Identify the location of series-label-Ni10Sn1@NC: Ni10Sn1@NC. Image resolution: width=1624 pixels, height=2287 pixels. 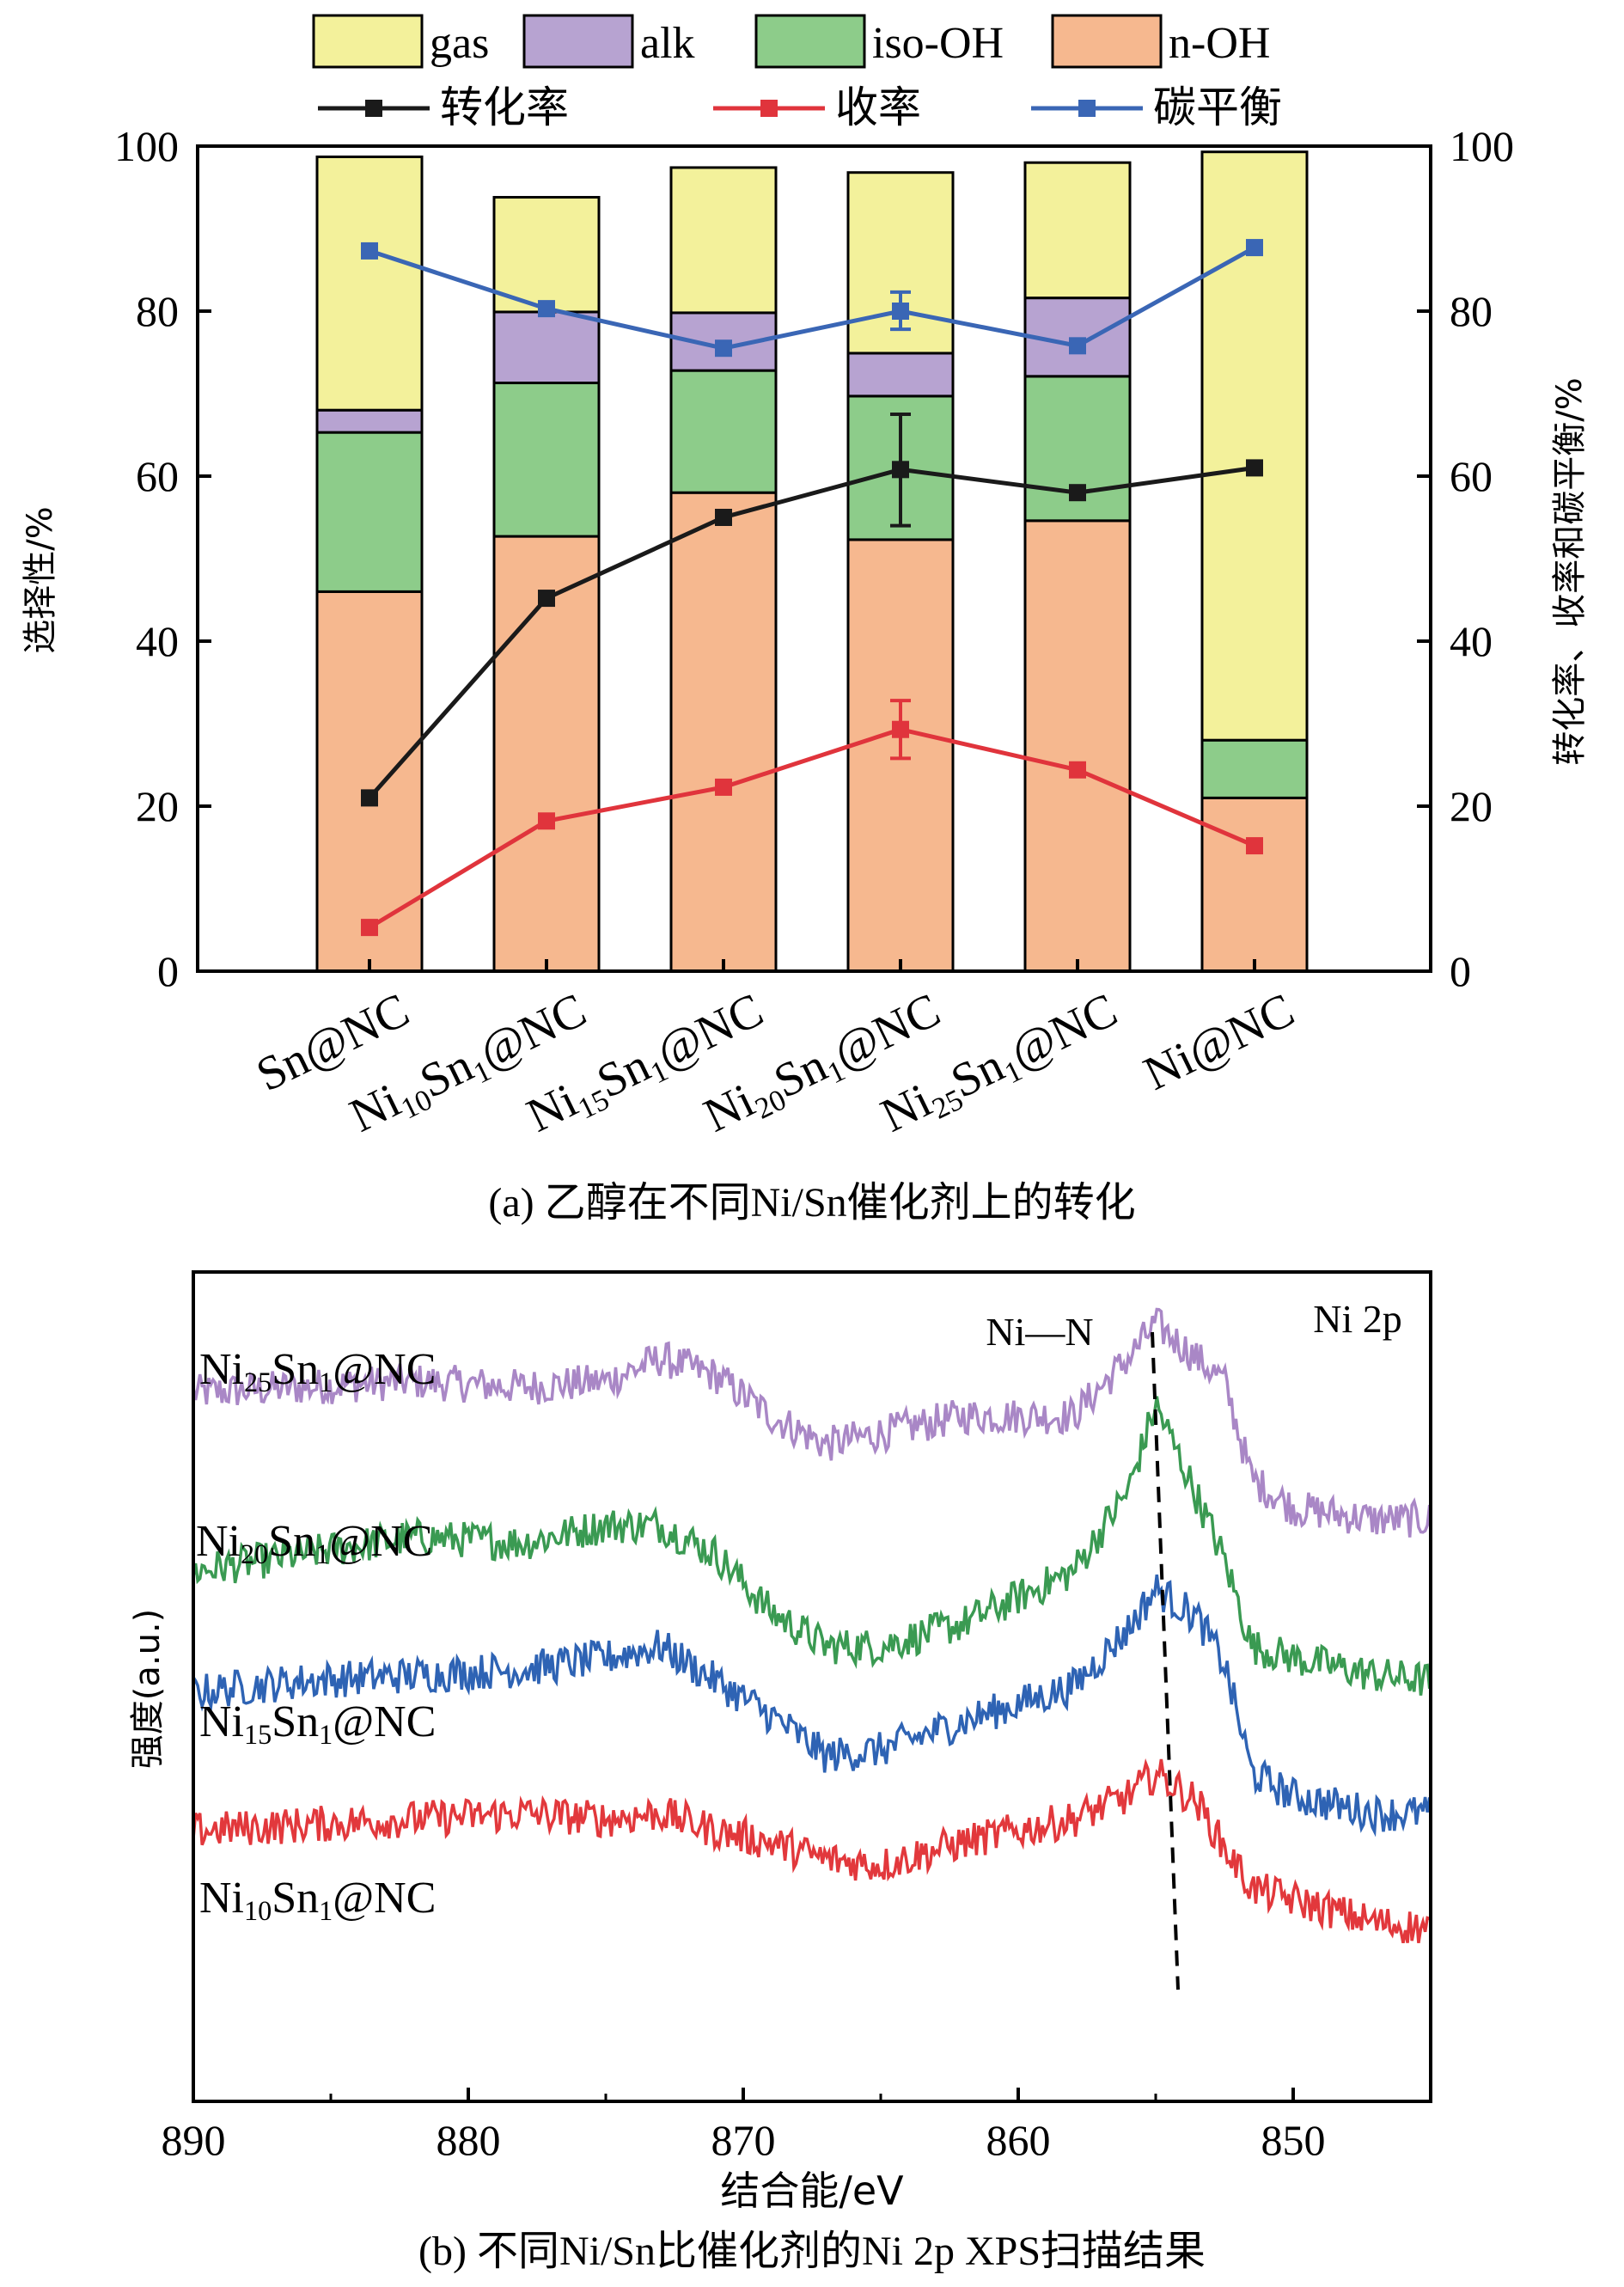
(317, 1900).